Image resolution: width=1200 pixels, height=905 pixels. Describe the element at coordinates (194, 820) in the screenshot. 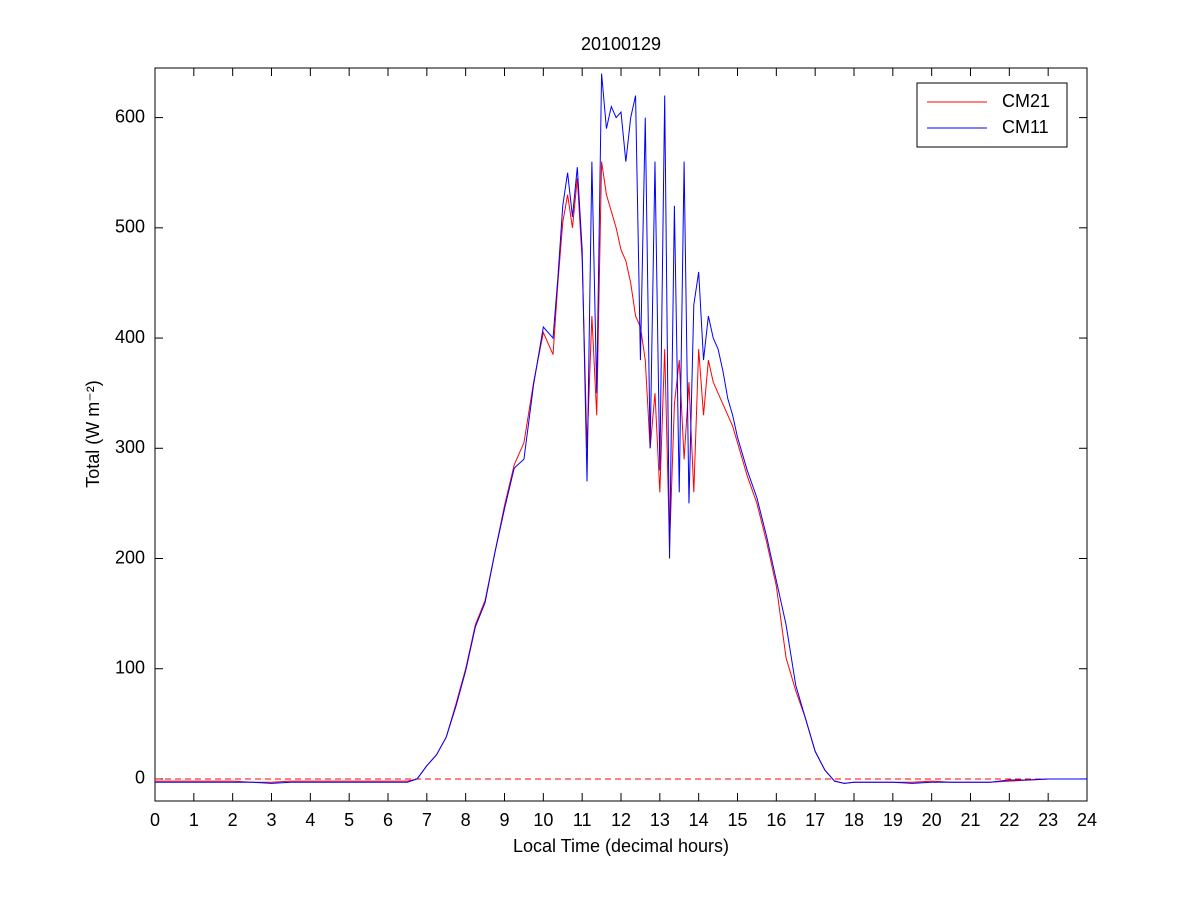

I see `x-tick-label: 1` at that location.